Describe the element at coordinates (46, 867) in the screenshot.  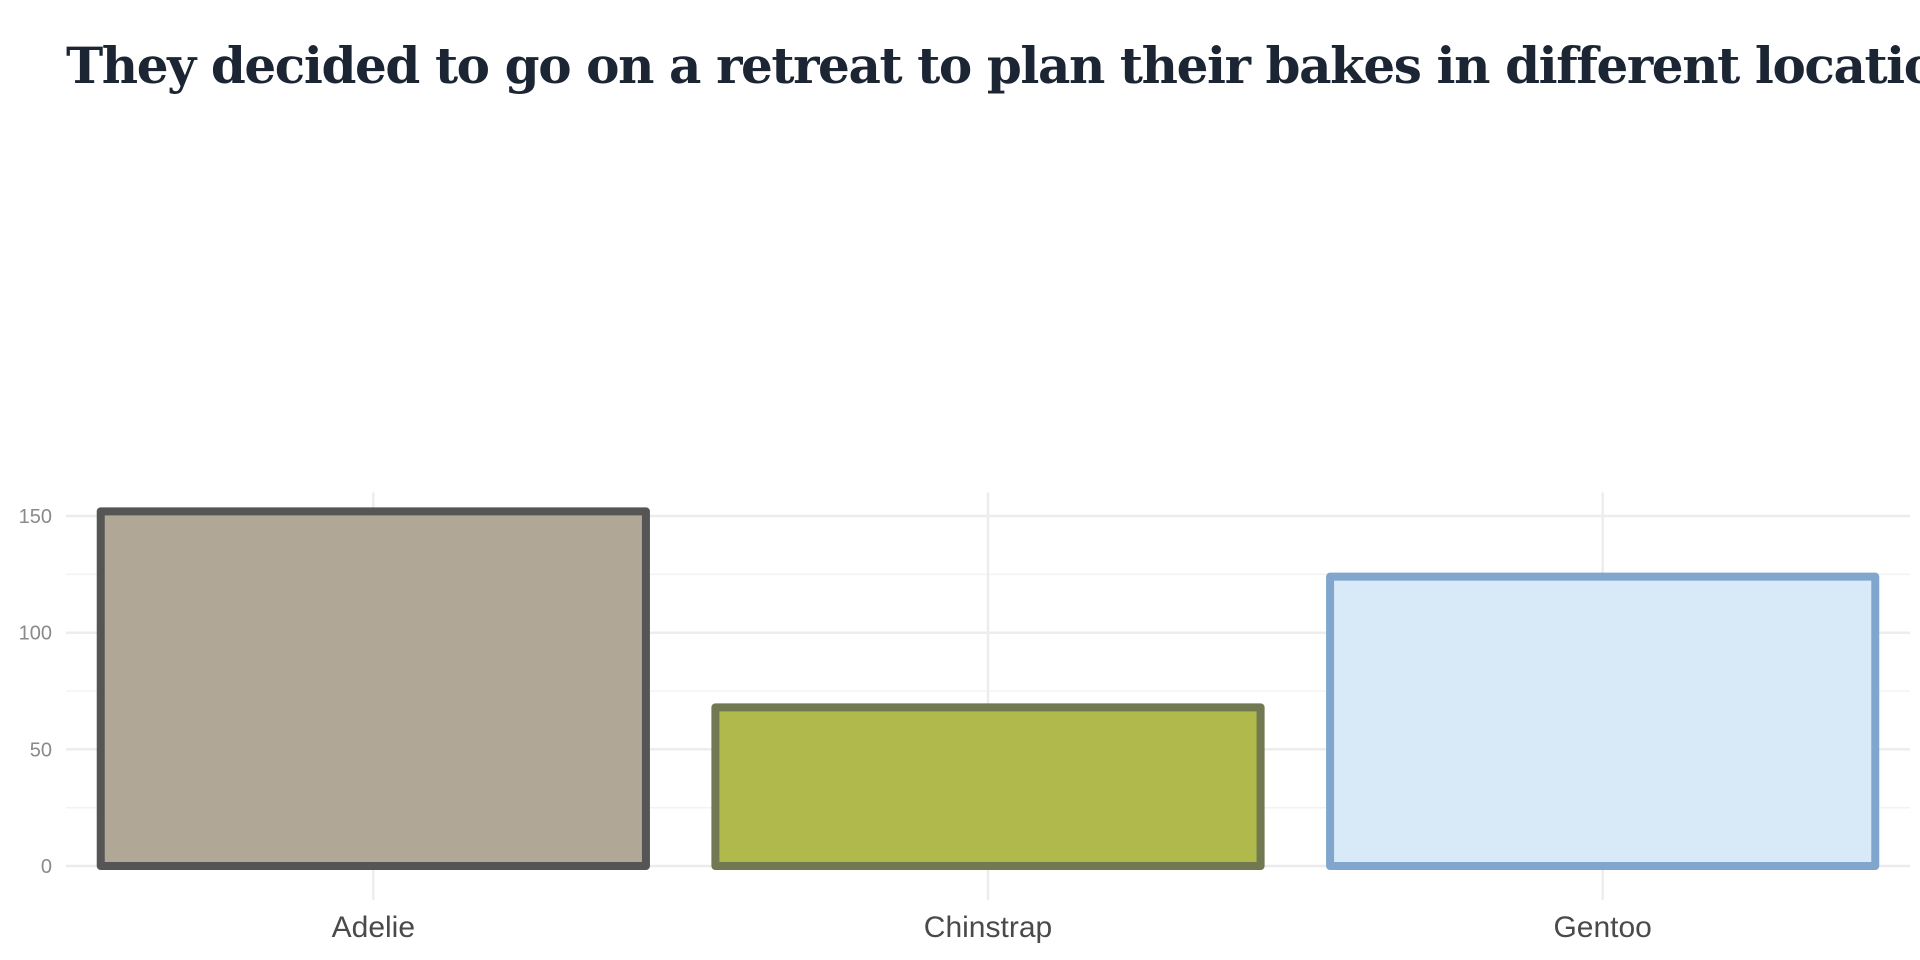
I see `y-tick-label: 0` at that location.